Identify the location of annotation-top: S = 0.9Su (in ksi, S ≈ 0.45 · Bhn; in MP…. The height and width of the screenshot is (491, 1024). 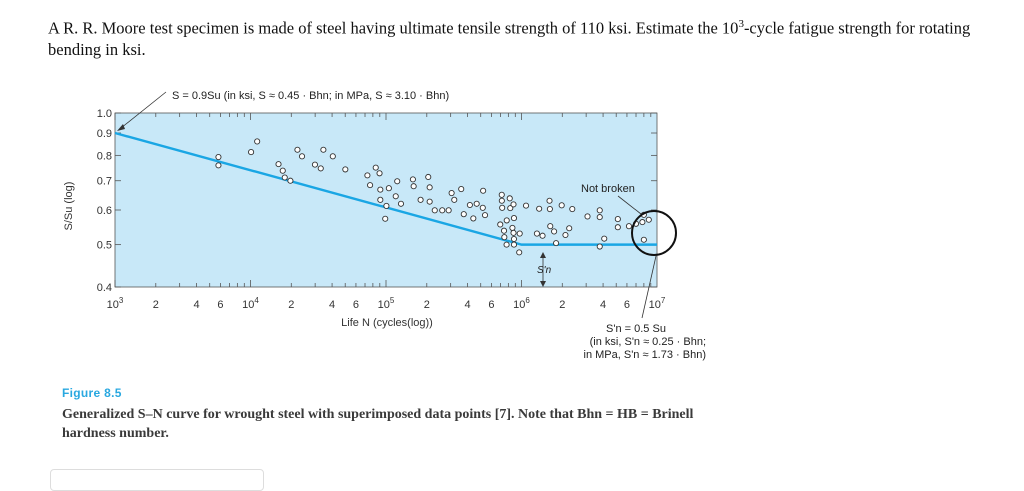
(310, 96).